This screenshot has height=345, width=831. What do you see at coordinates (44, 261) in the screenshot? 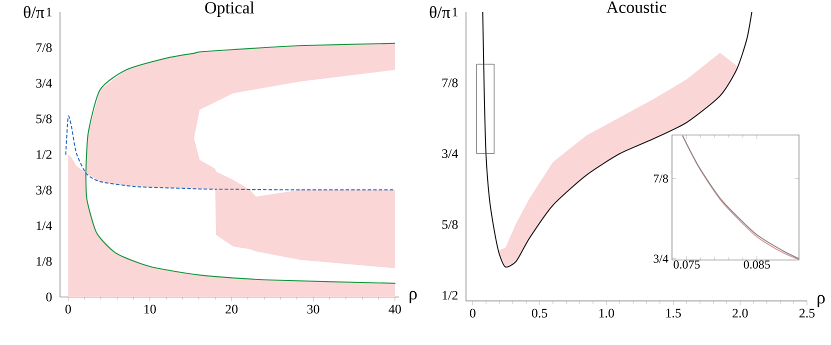
I see `y-tick-label: 1/8` at bounding box center [44, 261].